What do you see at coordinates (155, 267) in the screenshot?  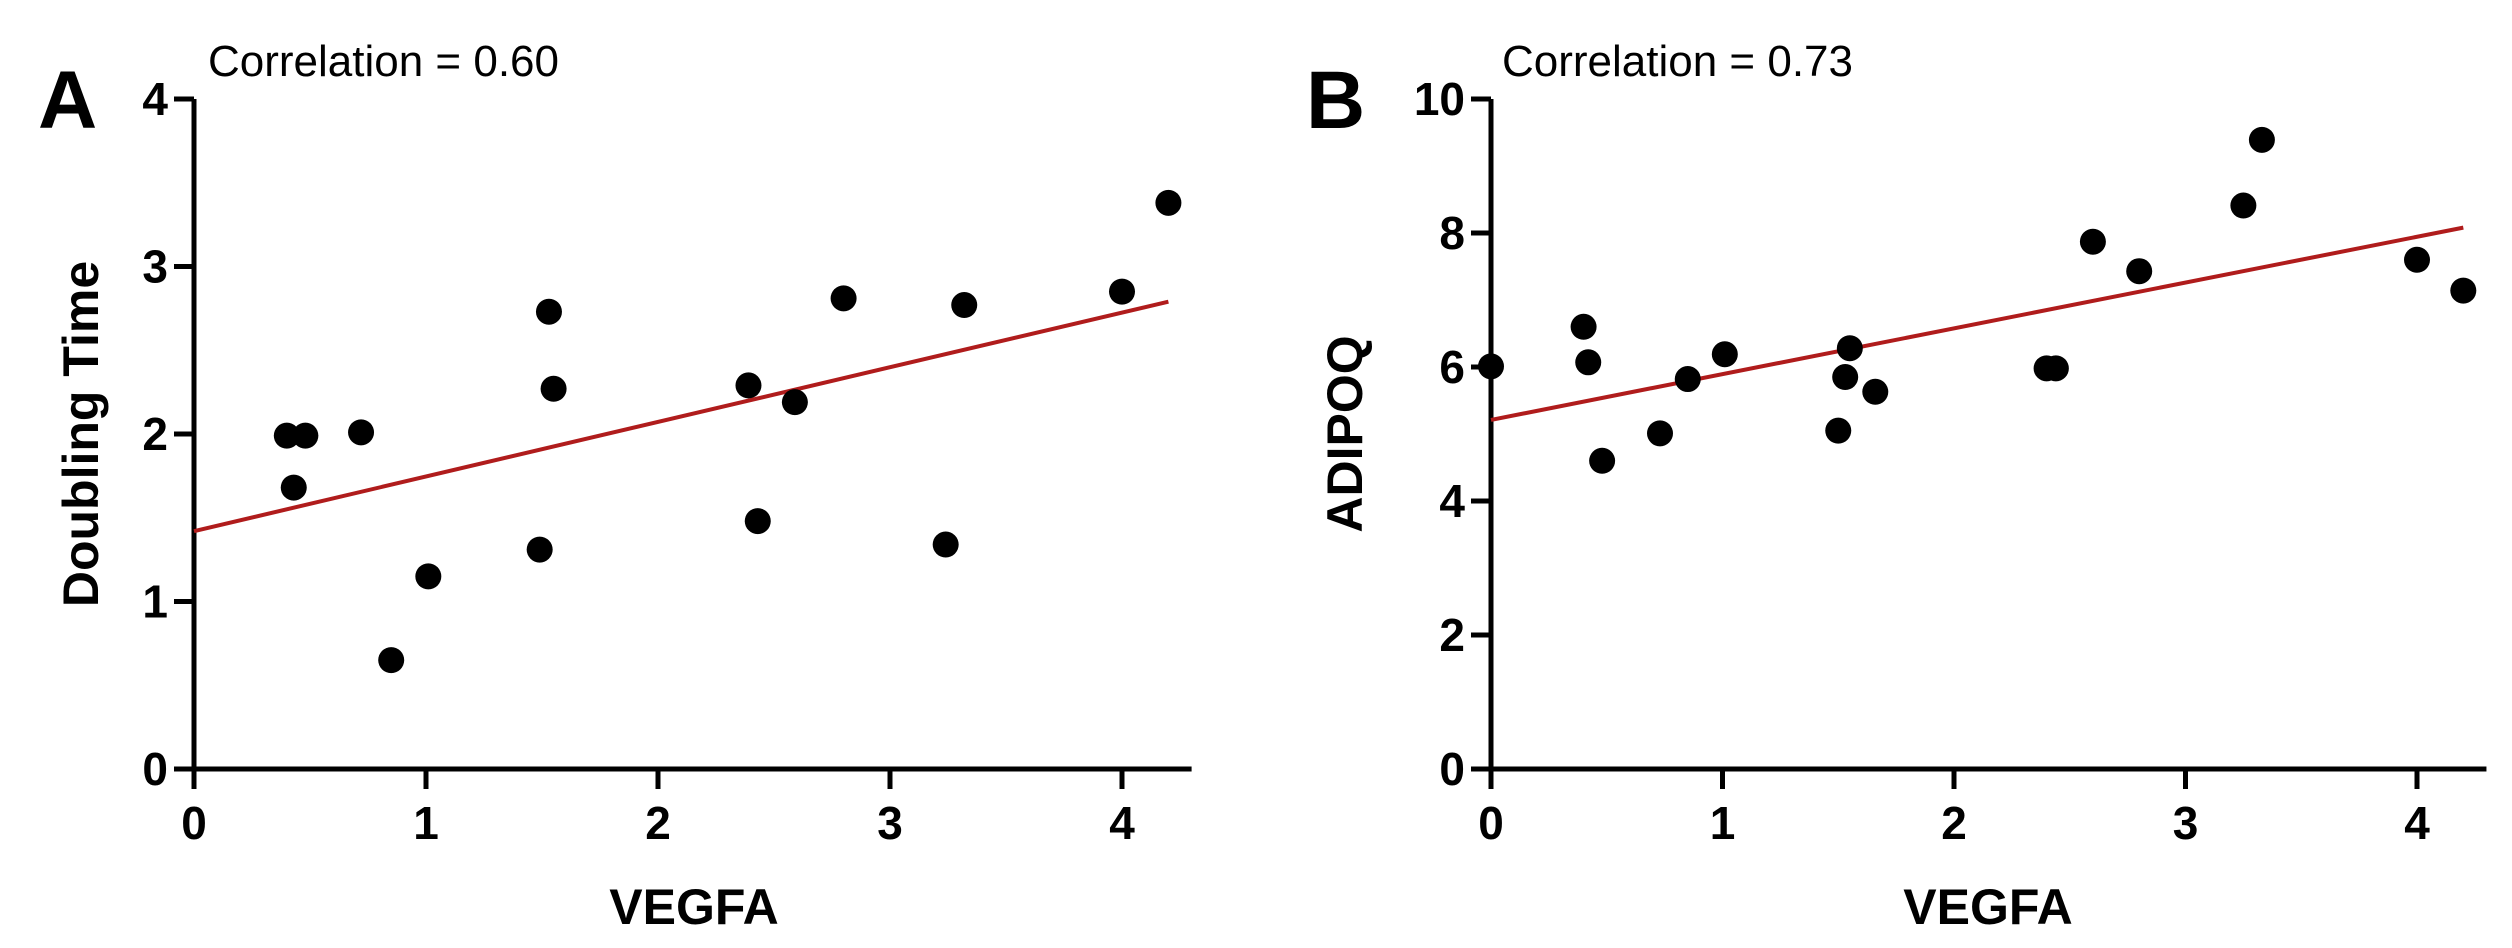 I see `y-tick-label: 3` at bounding box center [155, 267].